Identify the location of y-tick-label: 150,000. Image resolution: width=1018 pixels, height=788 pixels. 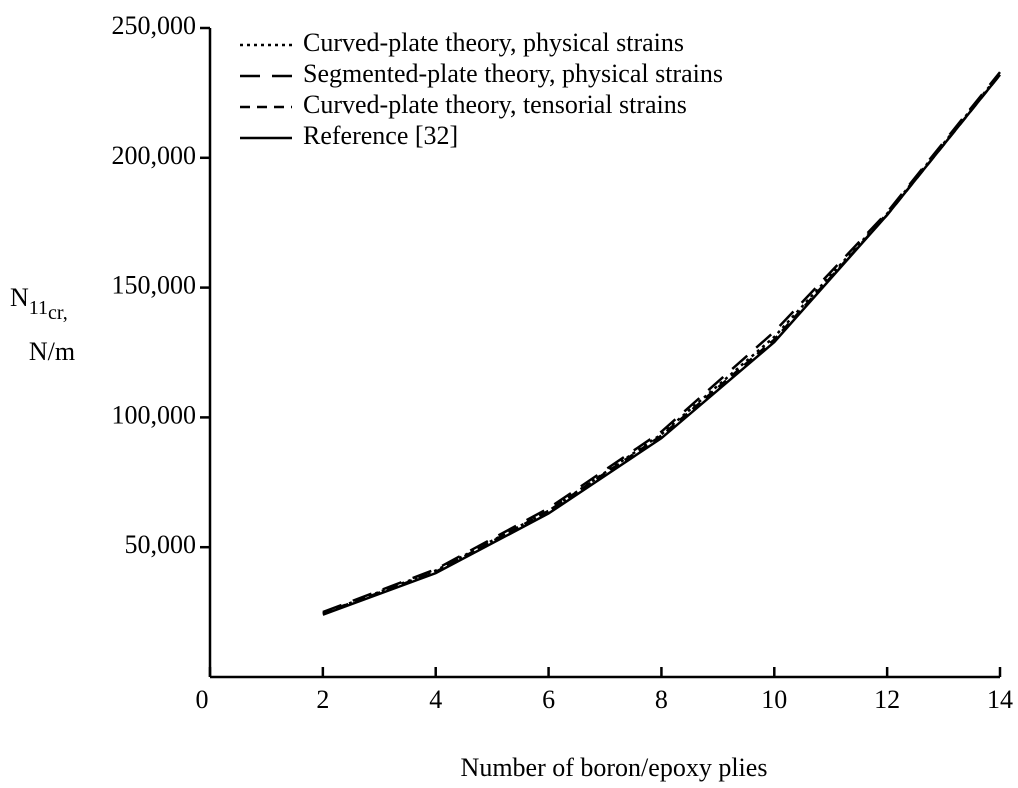
(154, 285).